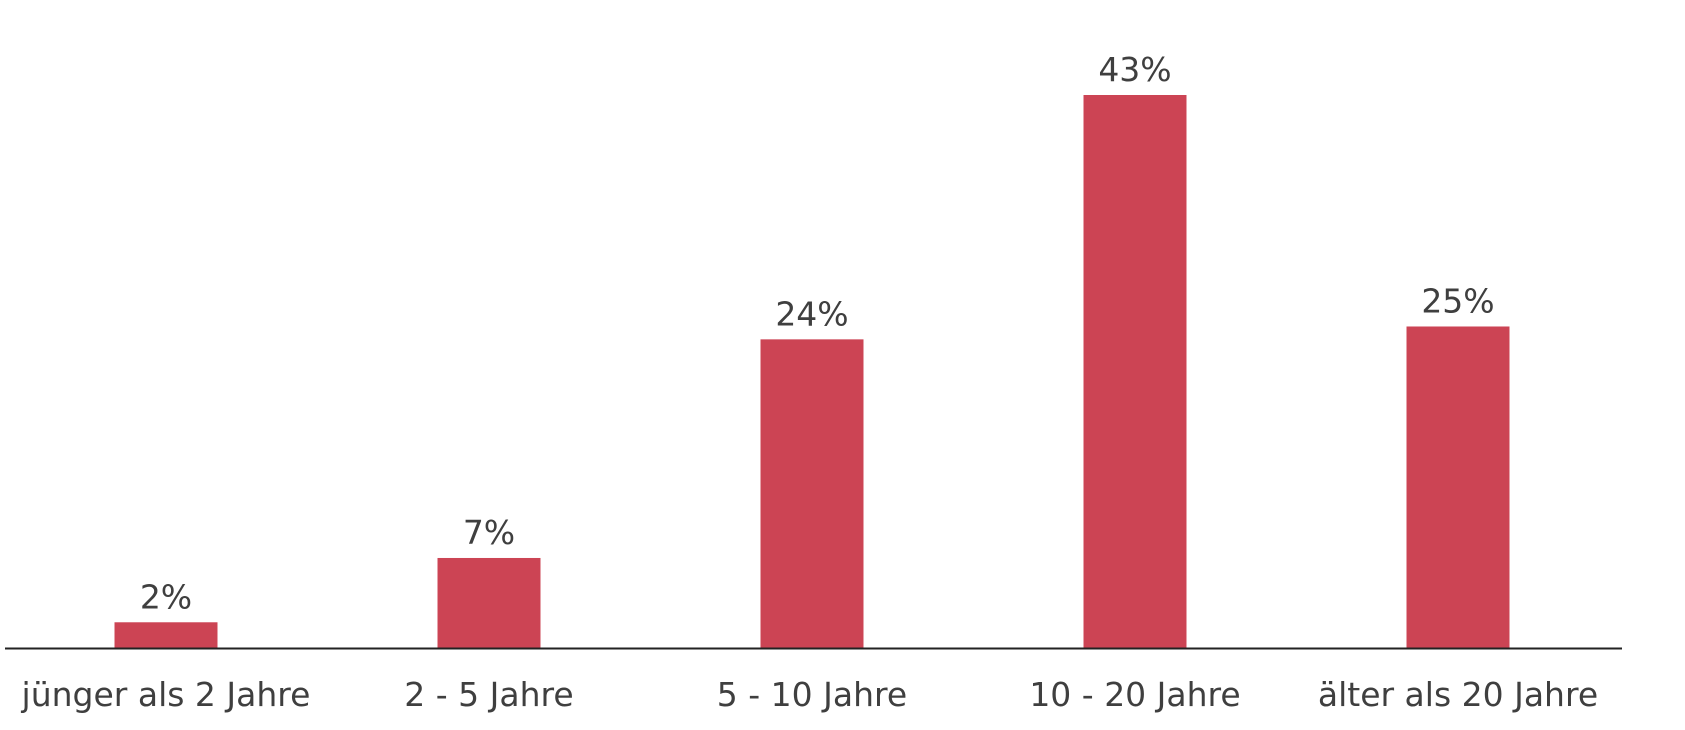 The width and height of the screenshot is (1685, 730). I want to click on category-label-3: 10 - 20 Jahre, so click(1134, 694).